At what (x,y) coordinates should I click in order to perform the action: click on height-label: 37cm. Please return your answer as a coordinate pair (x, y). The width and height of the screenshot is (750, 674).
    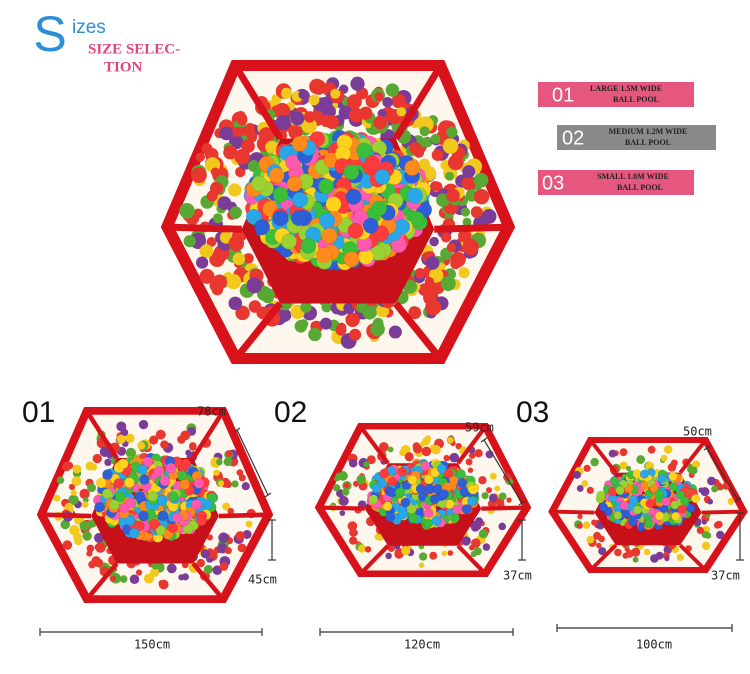
    Looking at the image, I should click on (517, 576).